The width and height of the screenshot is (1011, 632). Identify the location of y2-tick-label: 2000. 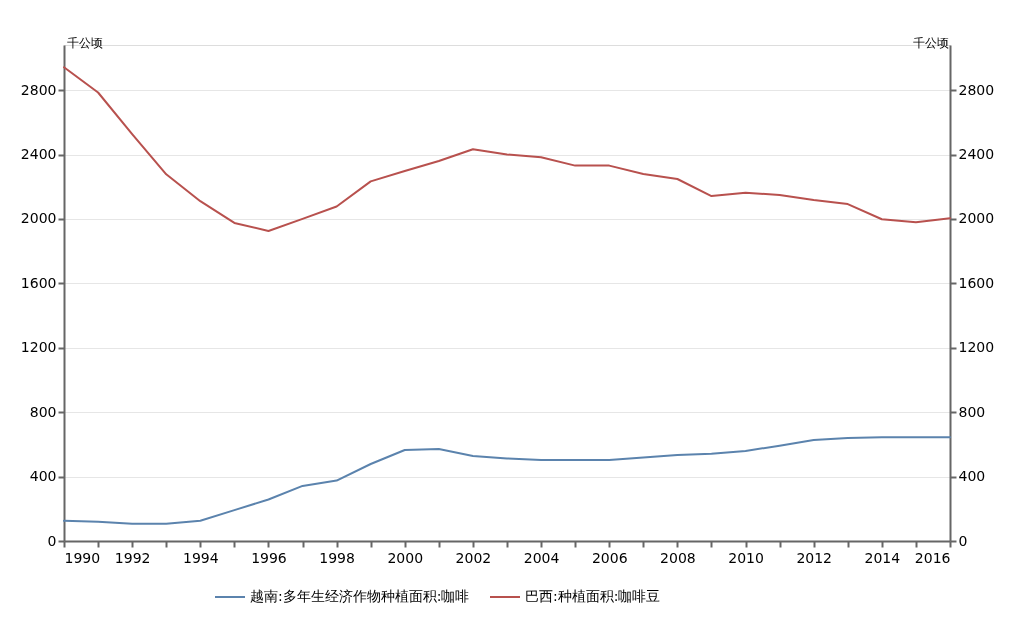
(976, 218).